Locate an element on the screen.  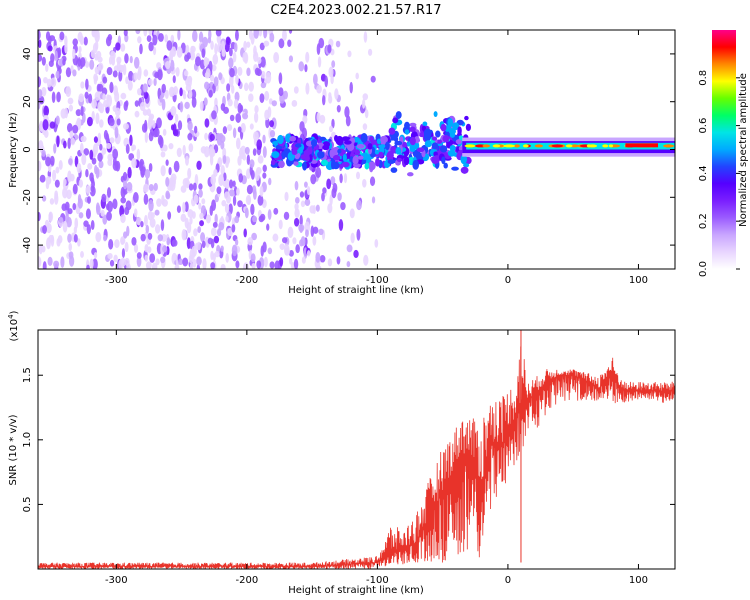
x-tick-label: 0 is located at coordinates (508, 580).